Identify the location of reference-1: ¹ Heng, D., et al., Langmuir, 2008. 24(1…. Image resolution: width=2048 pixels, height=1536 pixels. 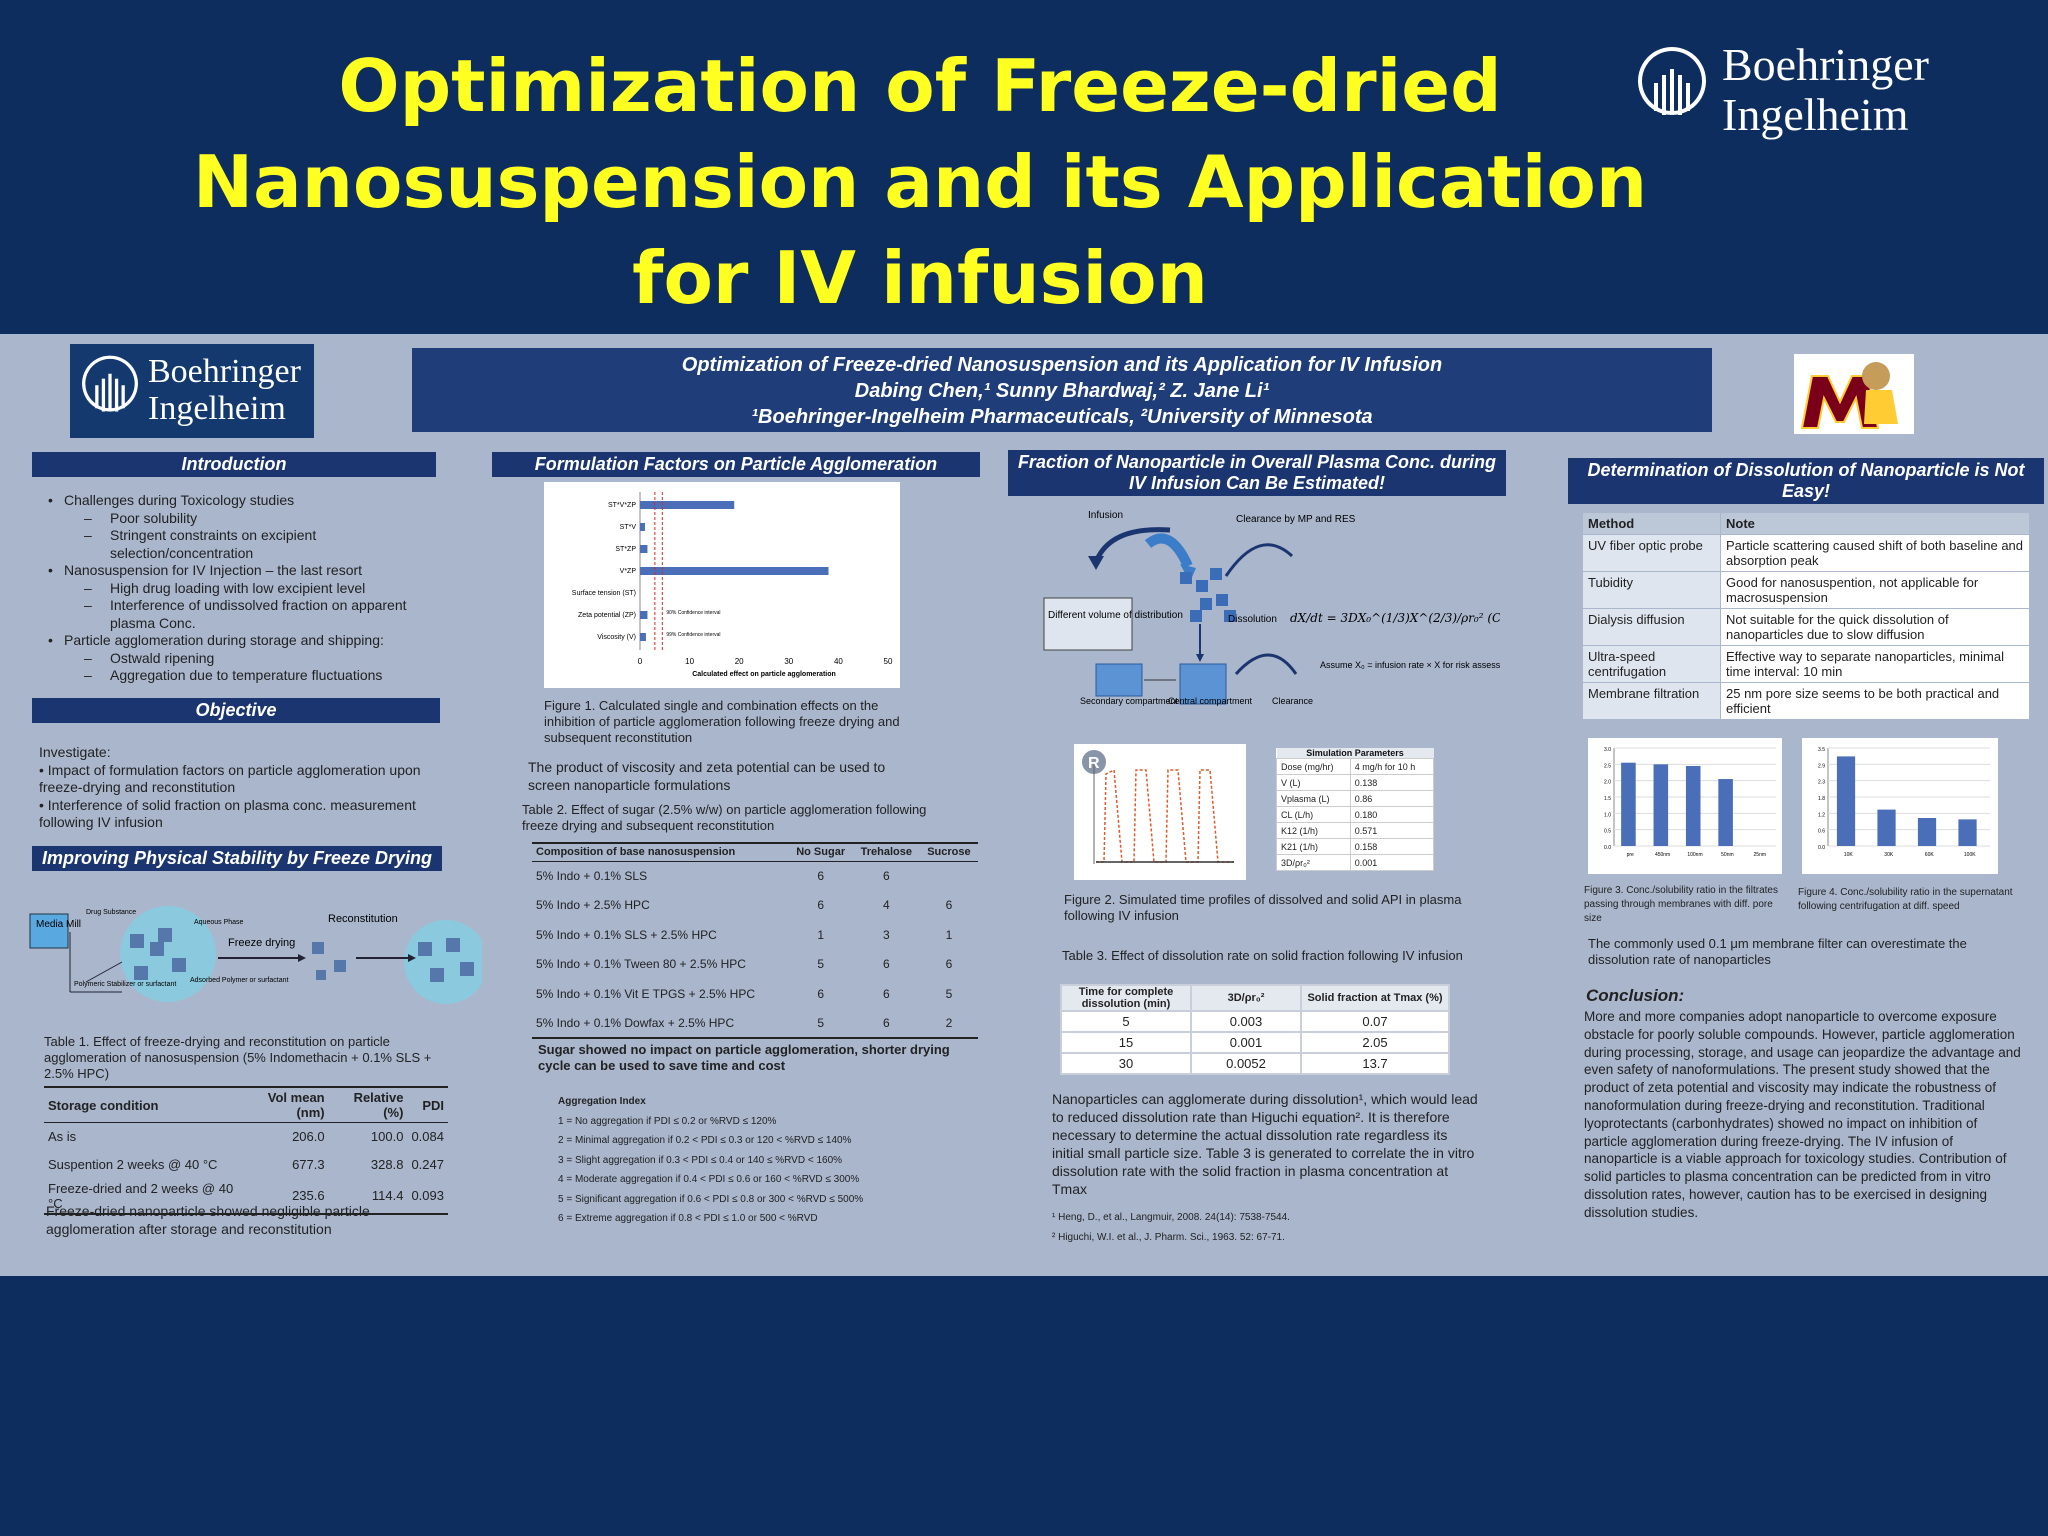
(1171, 1217).